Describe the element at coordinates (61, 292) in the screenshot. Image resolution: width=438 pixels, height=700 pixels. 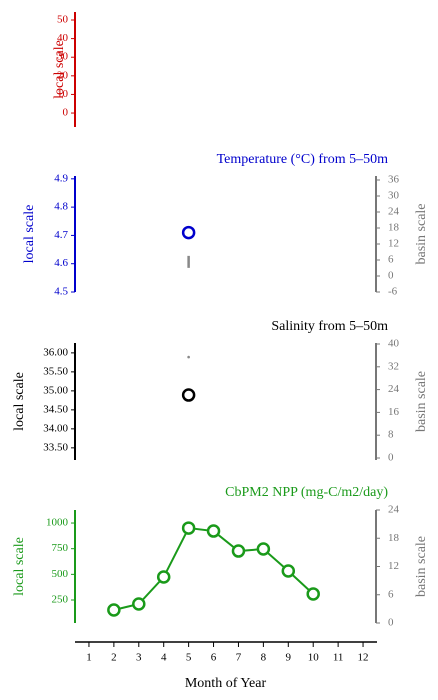
I see `y-tick-label: 4.5` at that location.